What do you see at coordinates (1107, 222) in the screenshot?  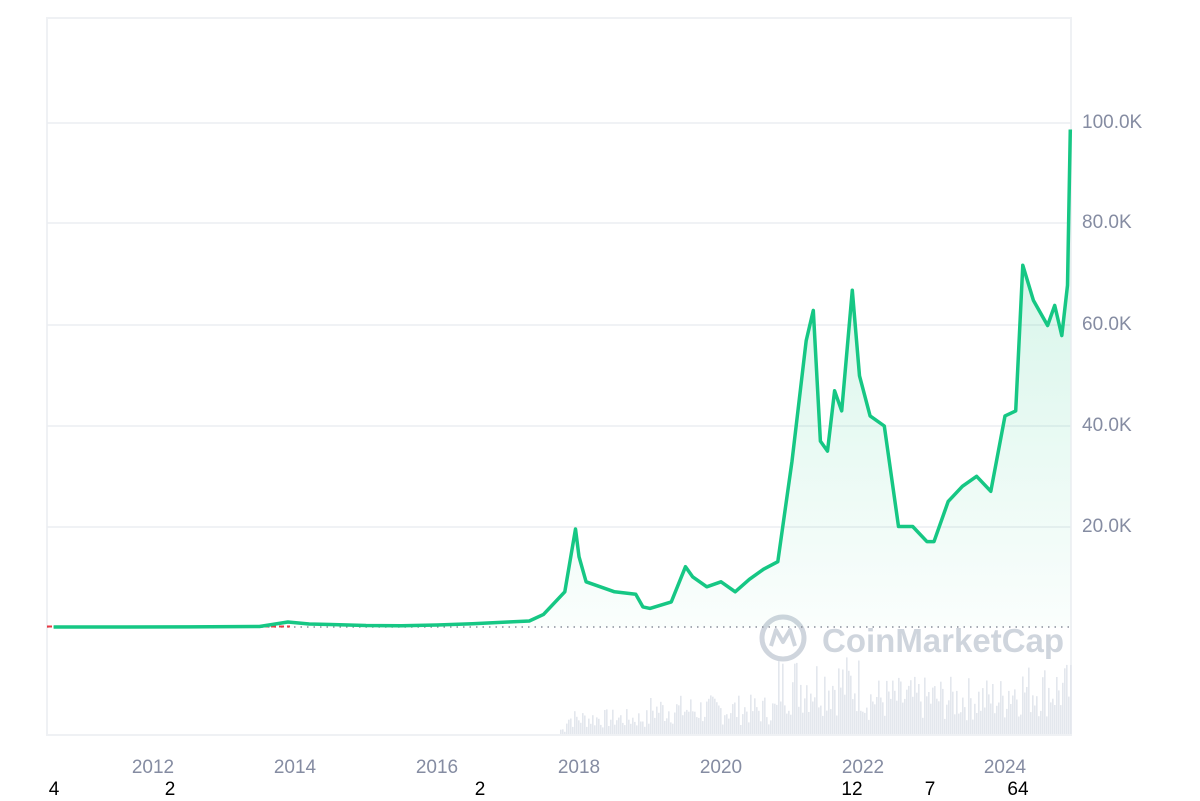 I see `y-tick-label: 80.0K` at bounding box center [1107, 222].